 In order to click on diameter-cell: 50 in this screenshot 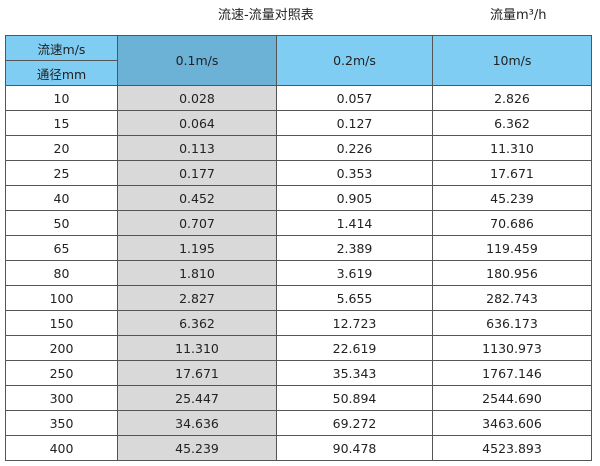, I will do `click(61, 223)`.